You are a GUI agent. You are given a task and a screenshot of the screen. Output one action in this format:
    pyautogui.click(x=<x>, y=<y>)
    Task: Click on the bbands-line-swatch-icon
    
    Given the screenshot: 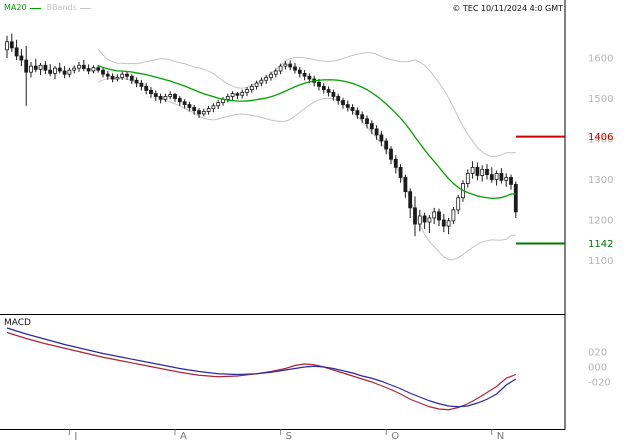 What is the action you would take?
    pyautogui.click(x=85, y=8)
    